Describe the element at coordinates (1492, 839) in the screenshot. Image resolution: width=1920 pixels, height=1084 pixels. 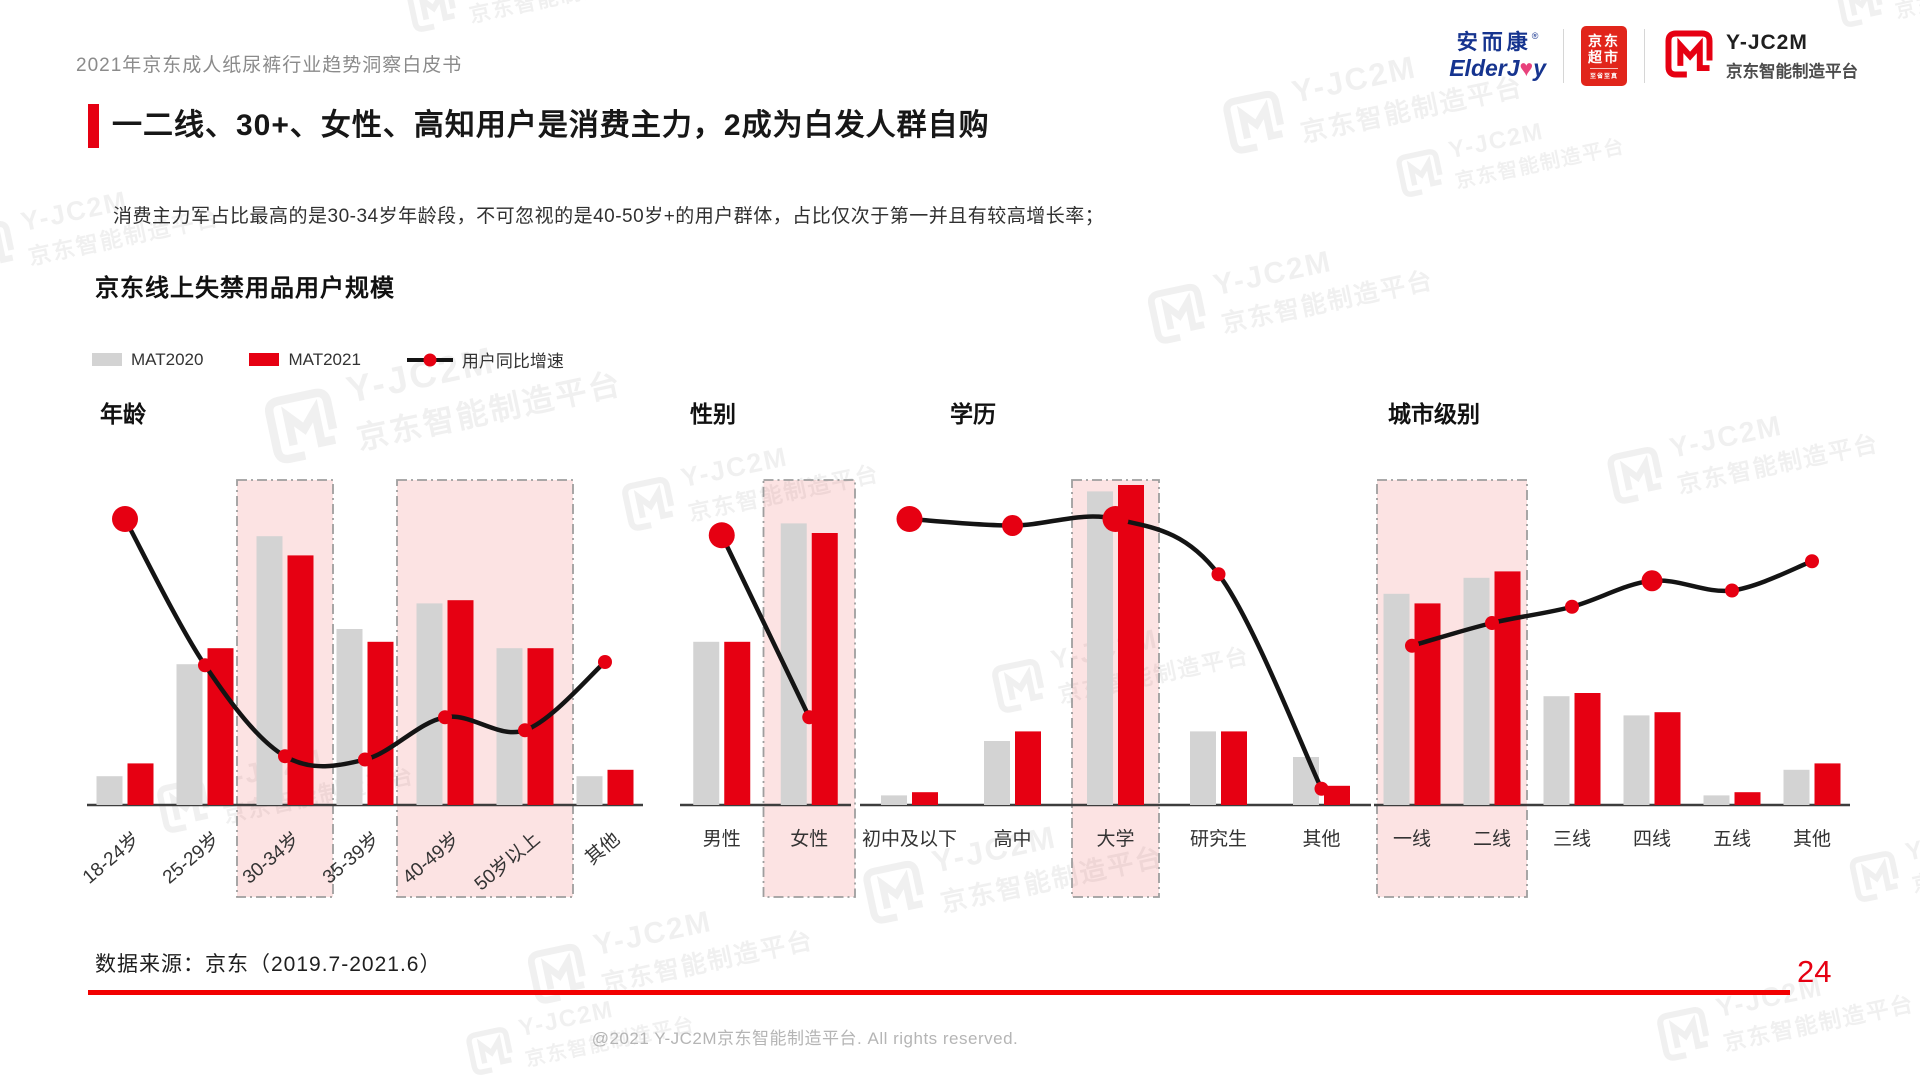
I see `category-label: 二线` at that location.